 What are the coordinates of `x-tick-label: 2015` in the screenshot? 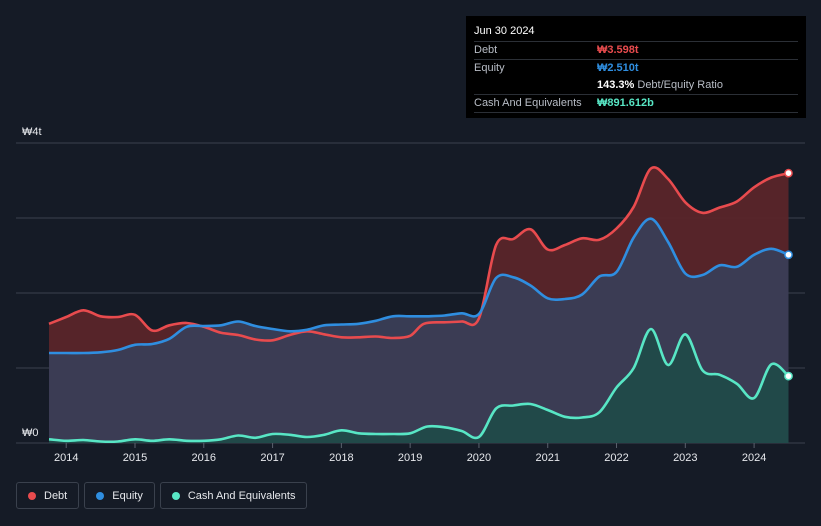 It's located at (135, 458).